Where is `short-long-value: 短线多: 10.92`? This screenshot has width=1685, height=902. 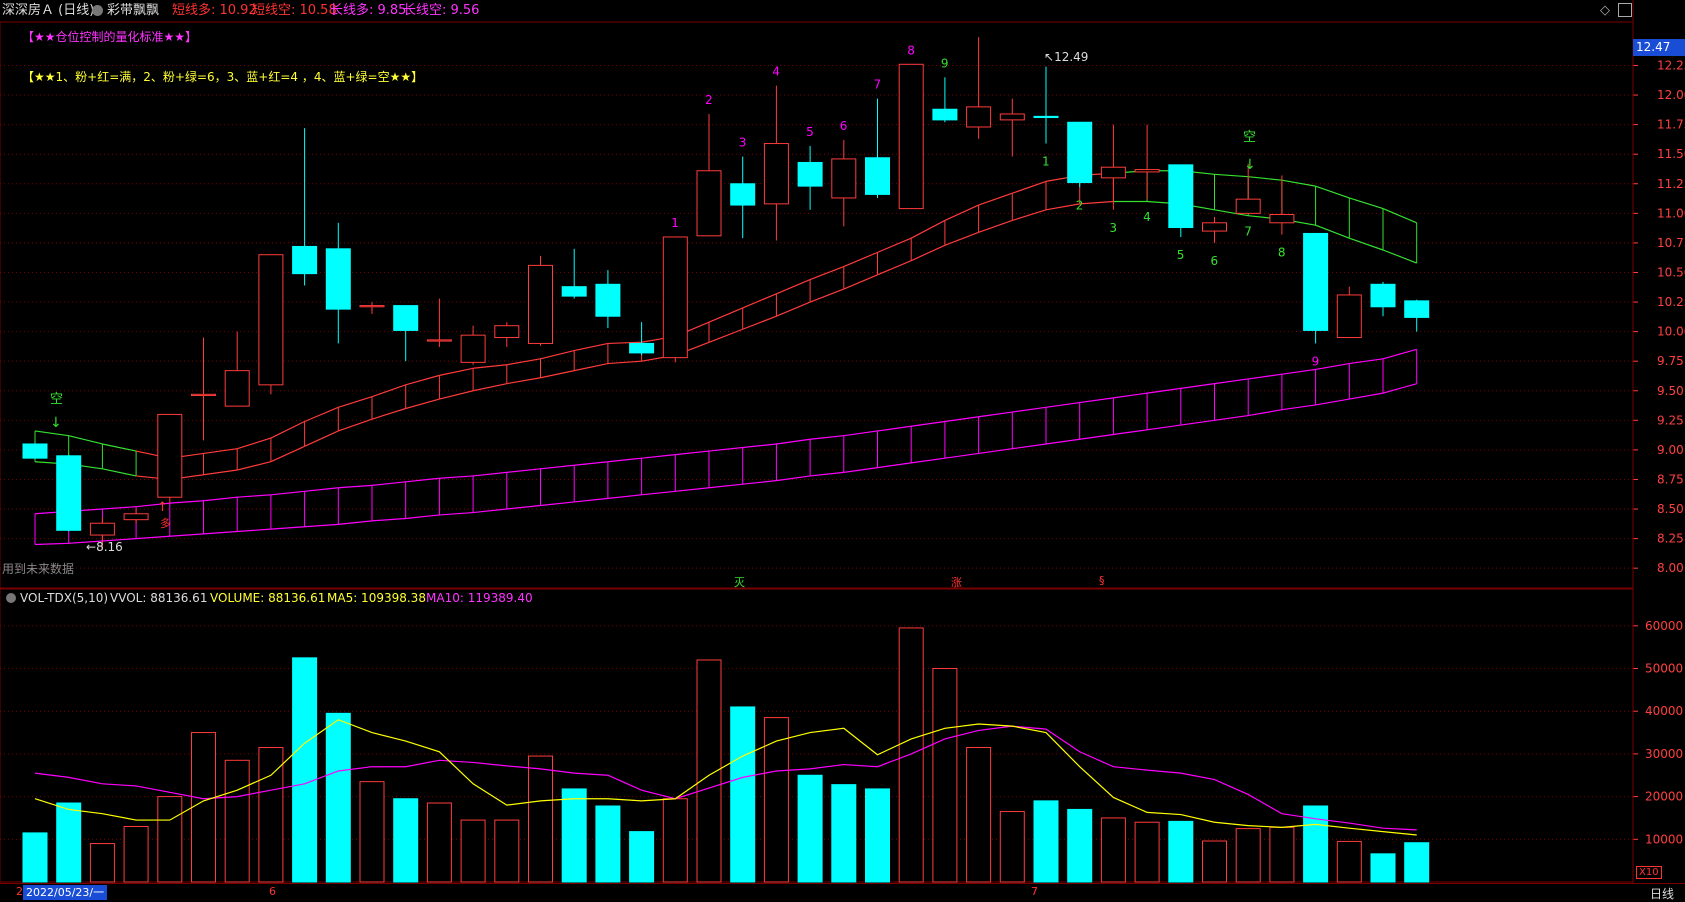
short-long-value: 短线多: 10.92 is located at coordinates (214, 10).